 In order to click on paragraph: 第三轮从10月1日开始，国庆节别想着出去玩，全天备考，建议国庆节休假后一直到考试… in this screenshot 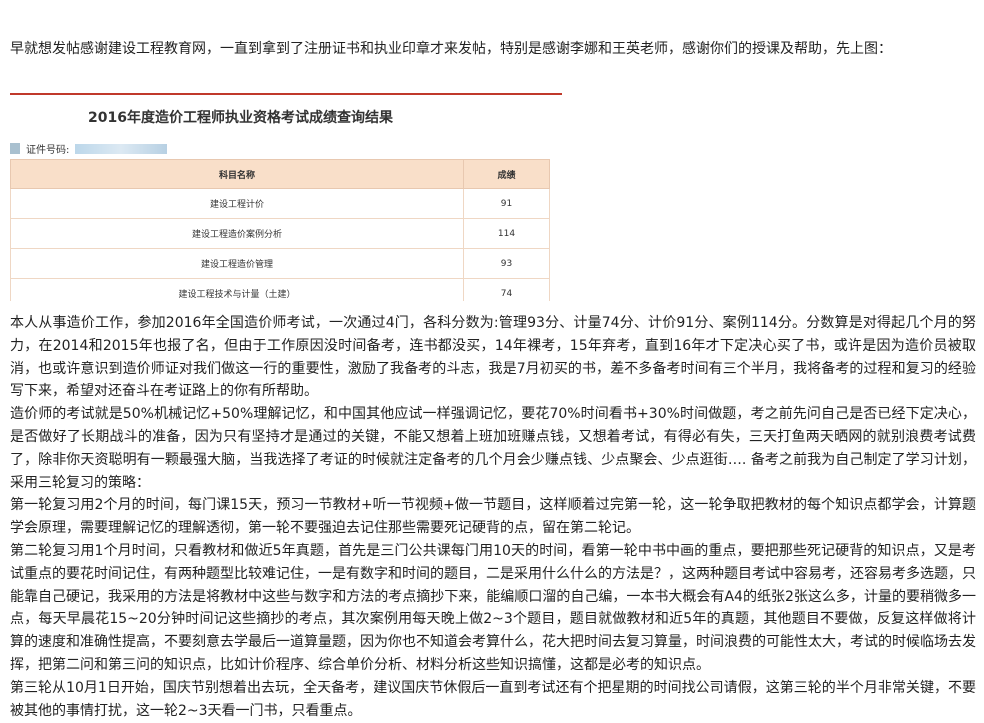, I will do `click(493, 699)`.